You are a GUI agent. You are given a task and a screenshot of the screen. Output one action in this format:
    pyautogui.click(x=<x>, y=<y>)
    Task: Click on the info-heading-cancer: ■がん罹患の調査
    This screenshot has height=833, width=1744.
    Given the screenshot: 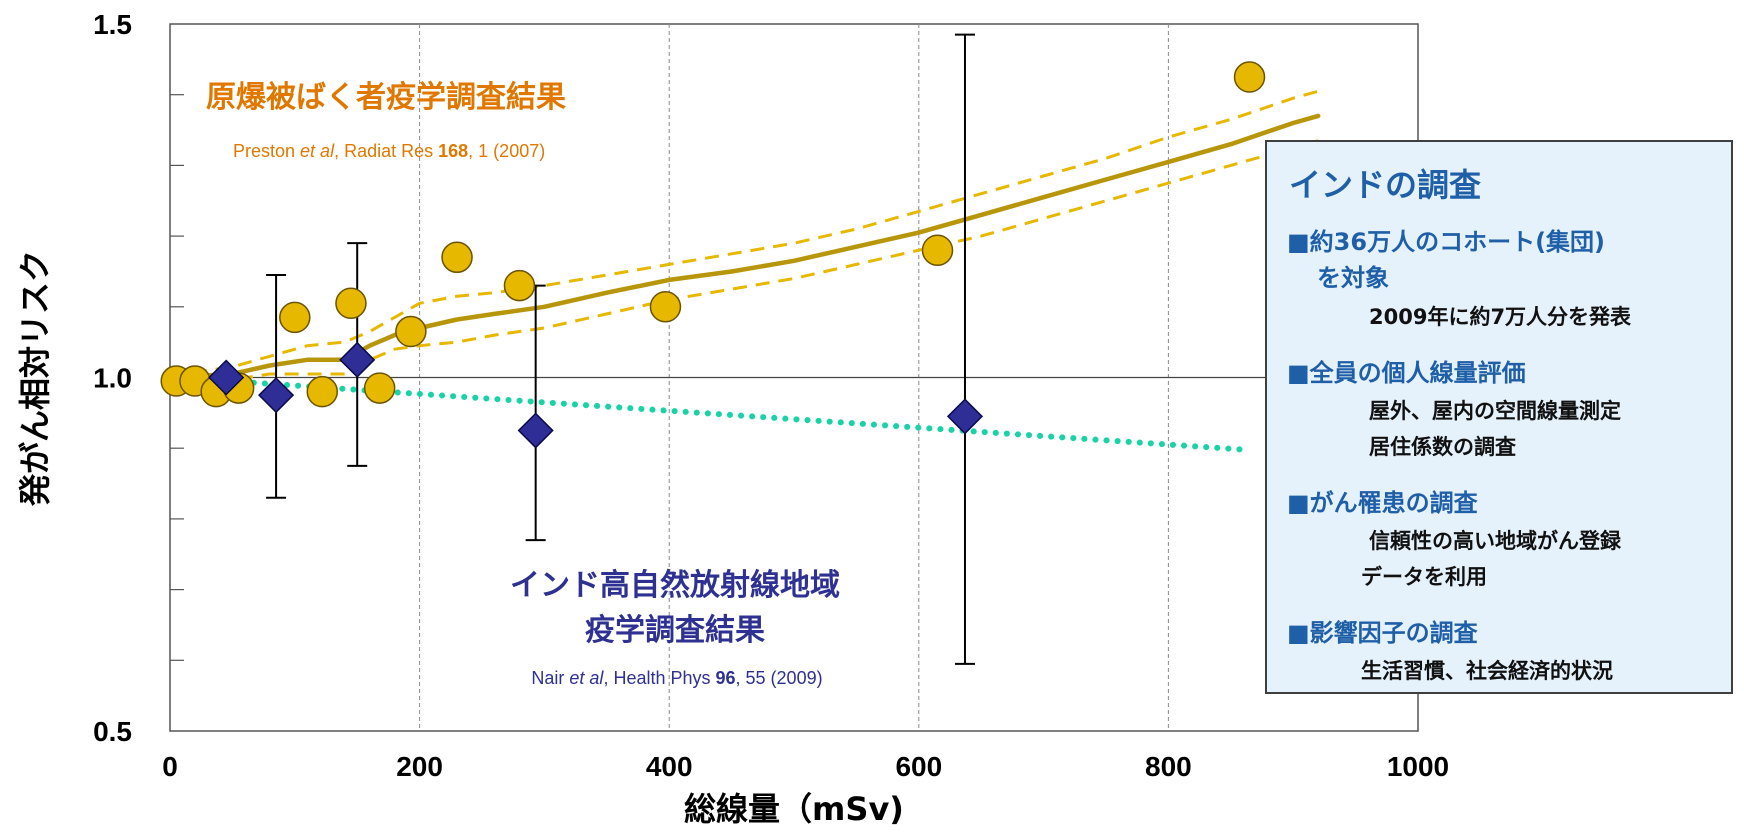 What is the action you would take?
    pyautogui.click(x=1382, y=503)
    